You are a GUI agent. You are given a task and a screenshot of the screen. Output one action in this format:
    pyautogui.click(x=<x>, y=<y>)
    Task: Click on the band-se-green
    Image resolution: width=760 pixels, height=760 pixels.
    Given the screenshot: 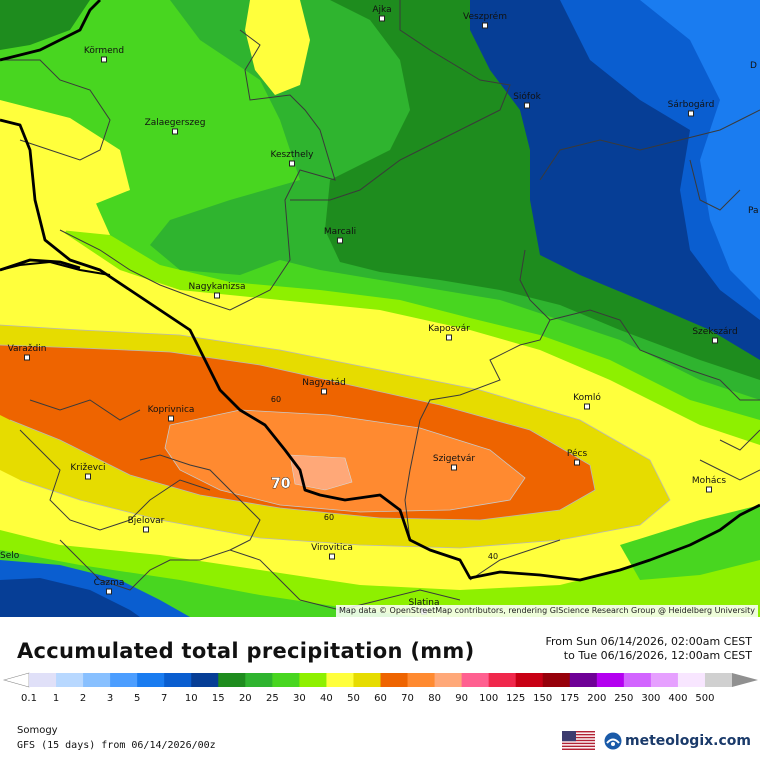 What is the action you would take?
    pyautogui.click(x=690, y=542)
    